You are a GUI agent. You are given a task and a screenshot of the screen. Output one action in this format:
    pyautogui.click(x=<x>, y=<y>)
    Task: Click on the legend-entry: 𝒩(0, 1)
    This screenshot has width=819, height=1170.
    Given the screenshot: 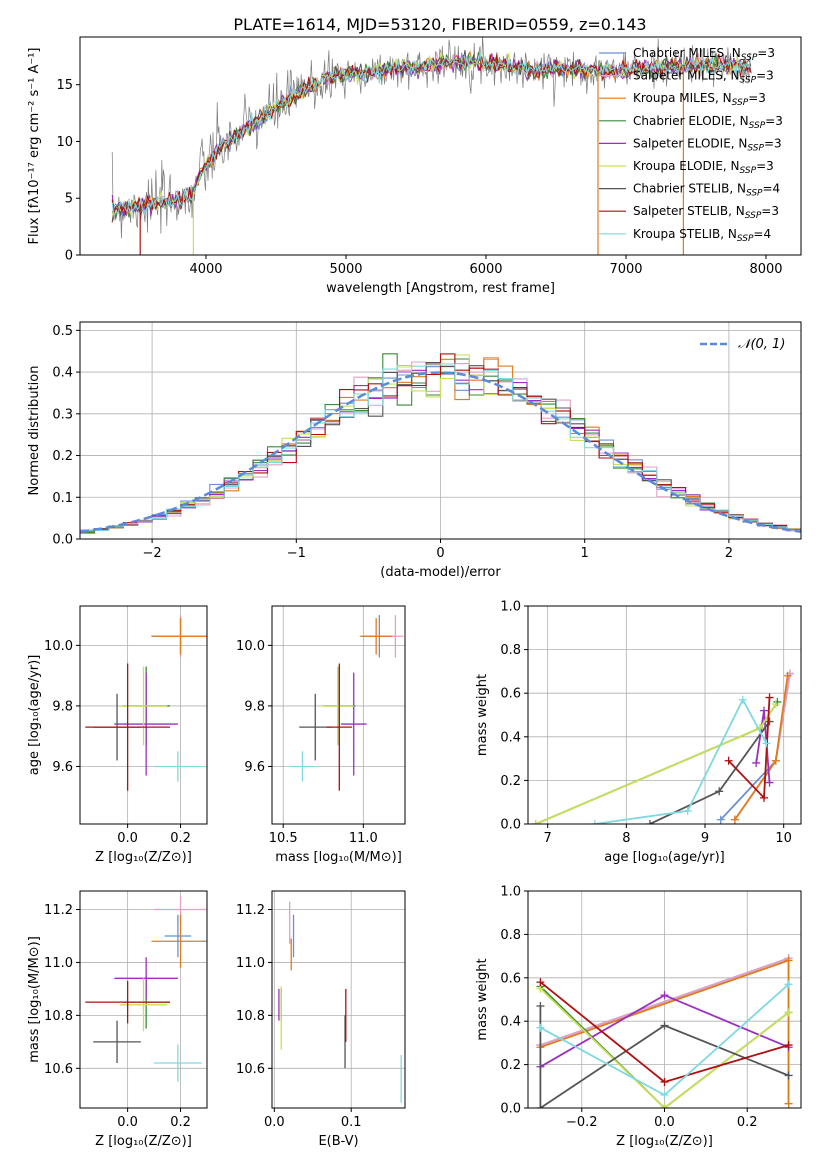 What is the action you would take?
    pyautogui.click(x=761, y=344)
    